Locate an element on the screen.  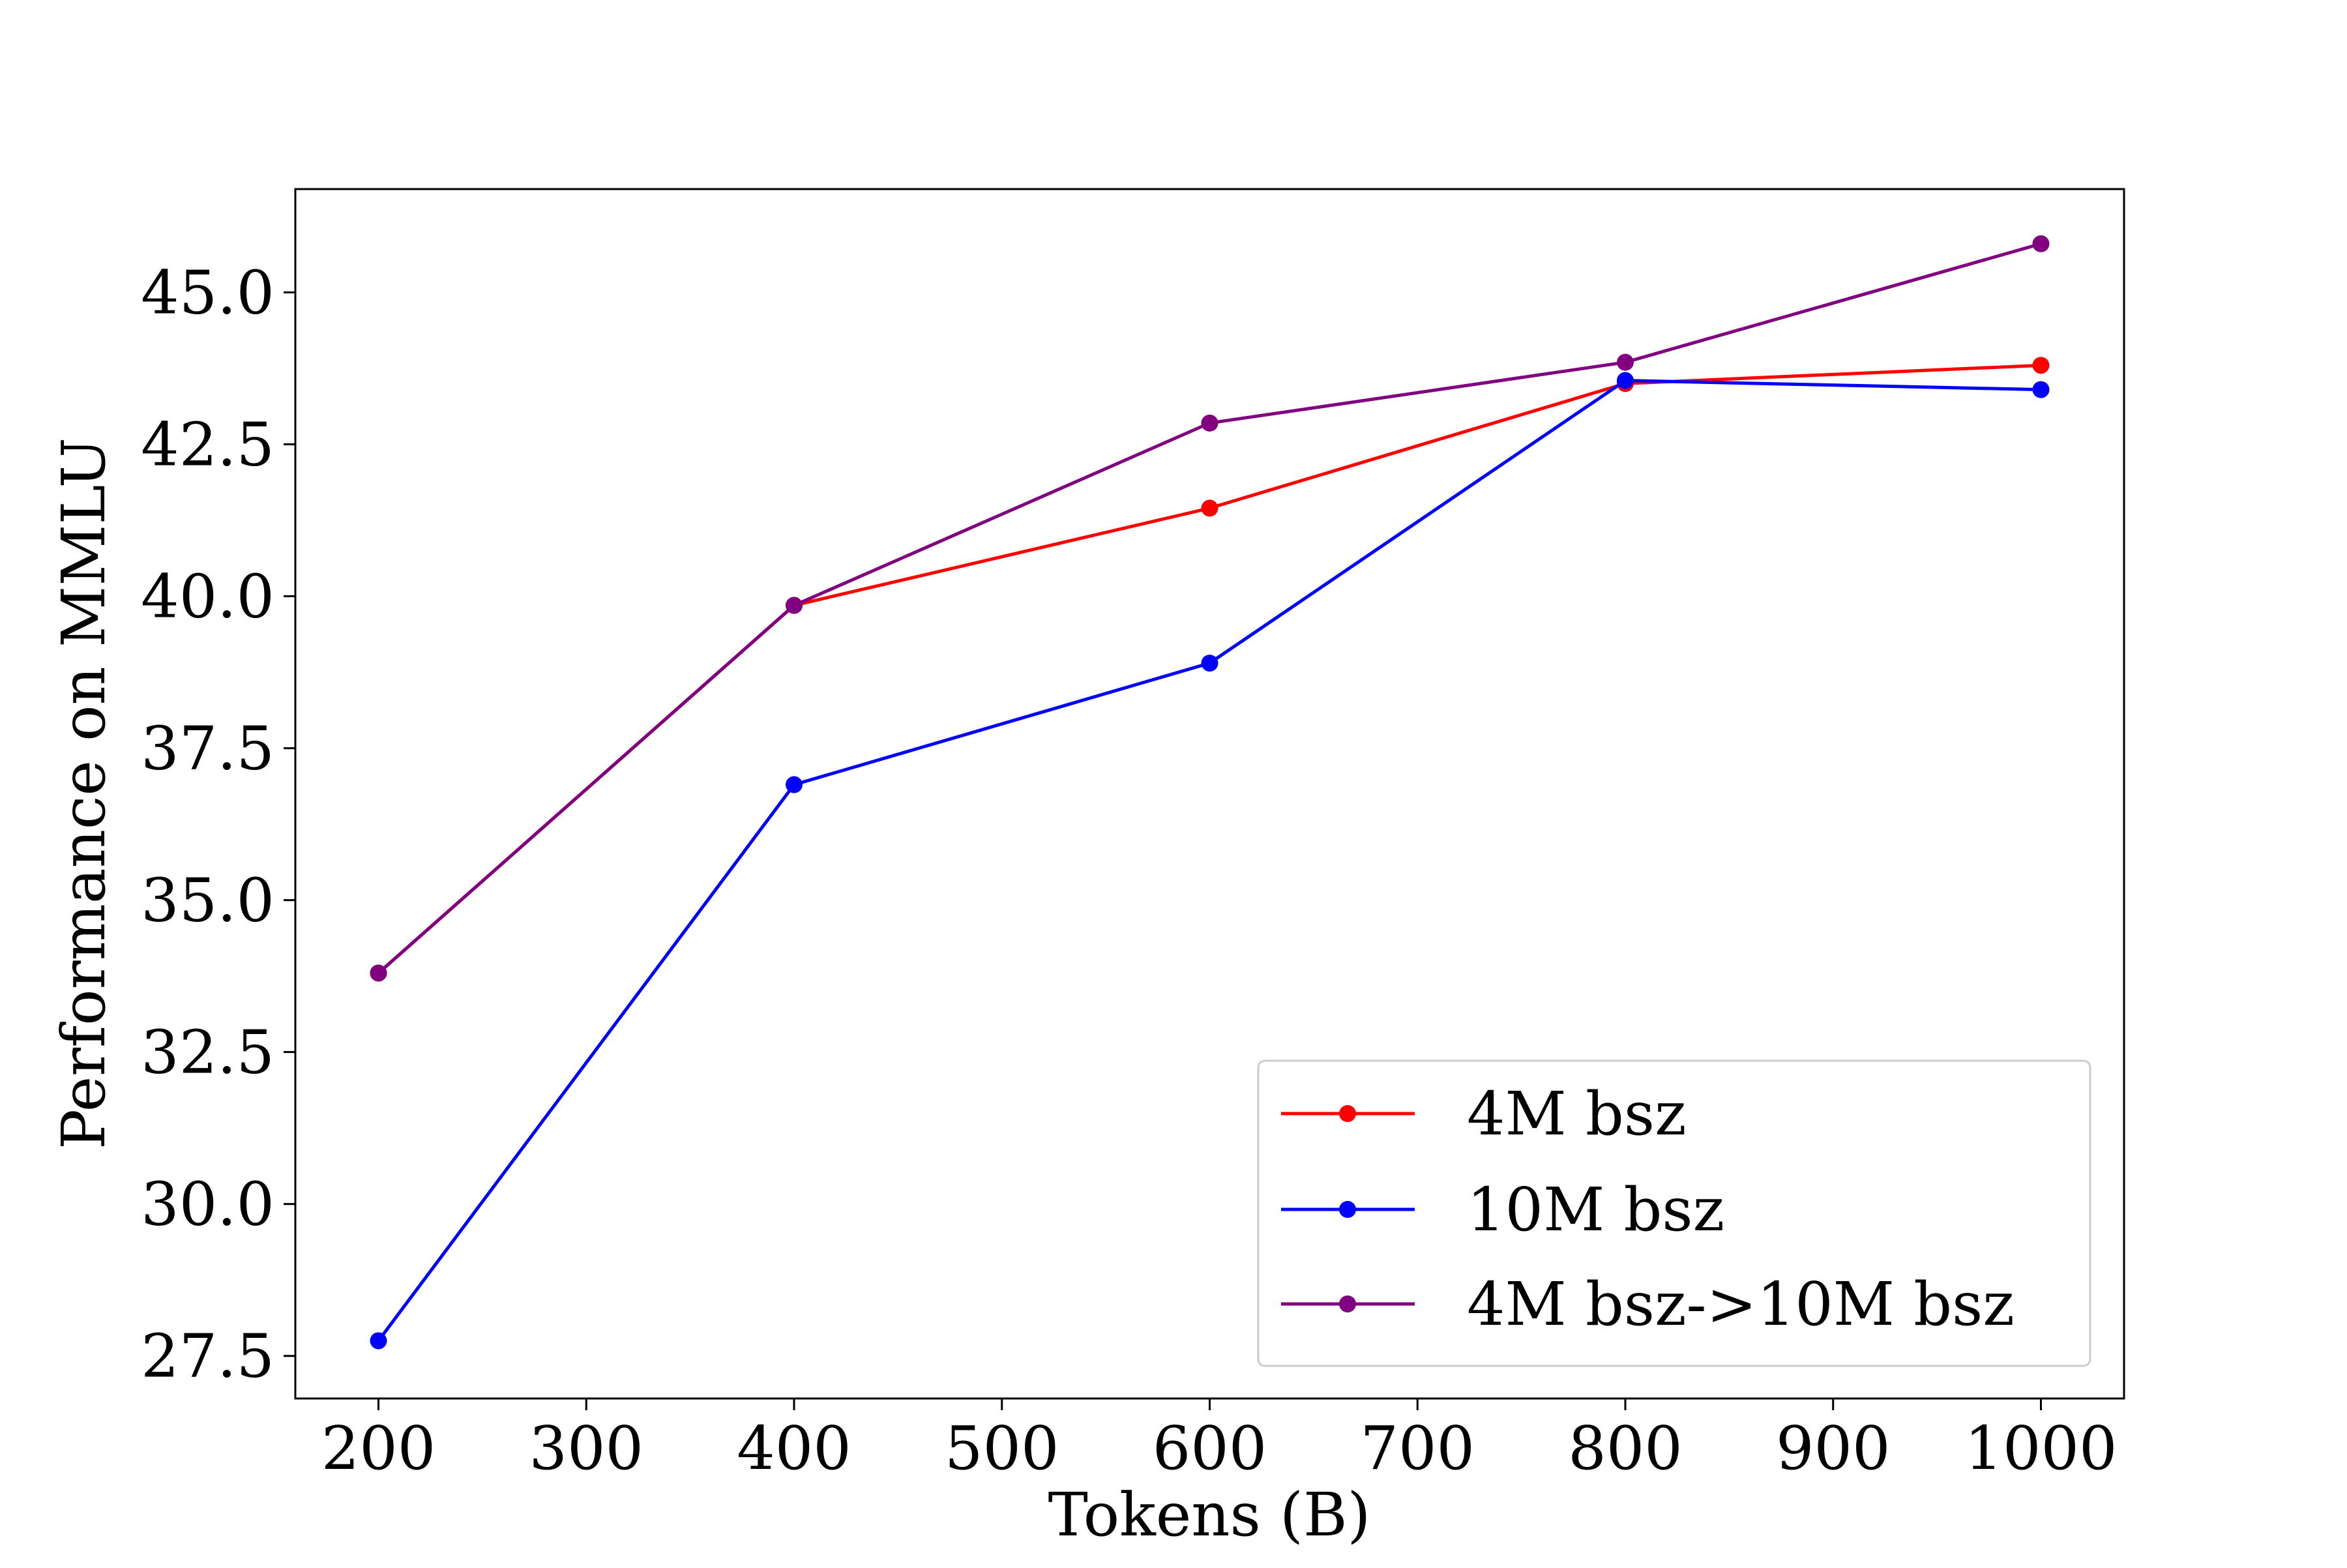
x-axis: 200 300 400 500 600 700 800 900 1000 is located at coordinates (1219, 1441).